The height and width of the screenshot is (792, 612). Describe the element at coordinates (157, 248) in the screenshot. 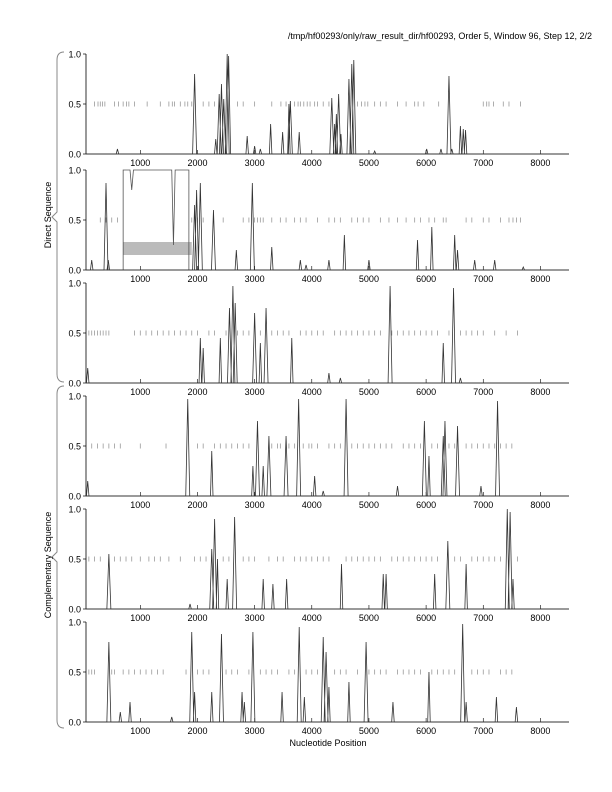

I see `orf-band` at that location.